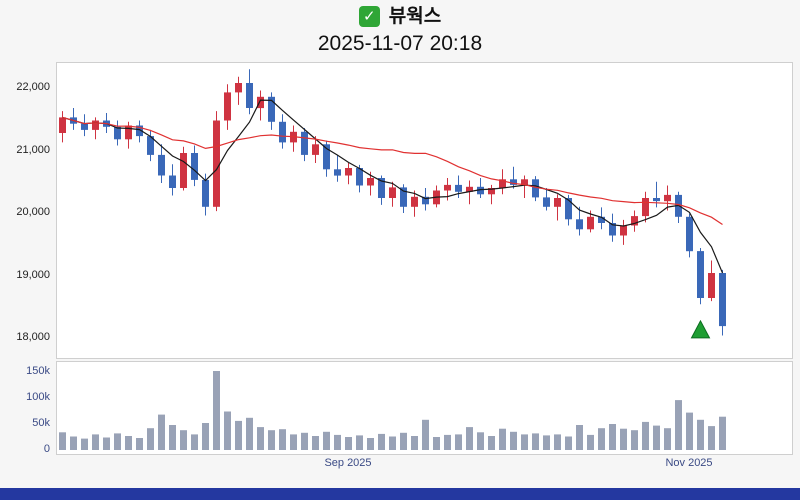  Describe the element at coordinates (33, 212) in the screenshot. I see `price-tick-label: 20,000` at that location.